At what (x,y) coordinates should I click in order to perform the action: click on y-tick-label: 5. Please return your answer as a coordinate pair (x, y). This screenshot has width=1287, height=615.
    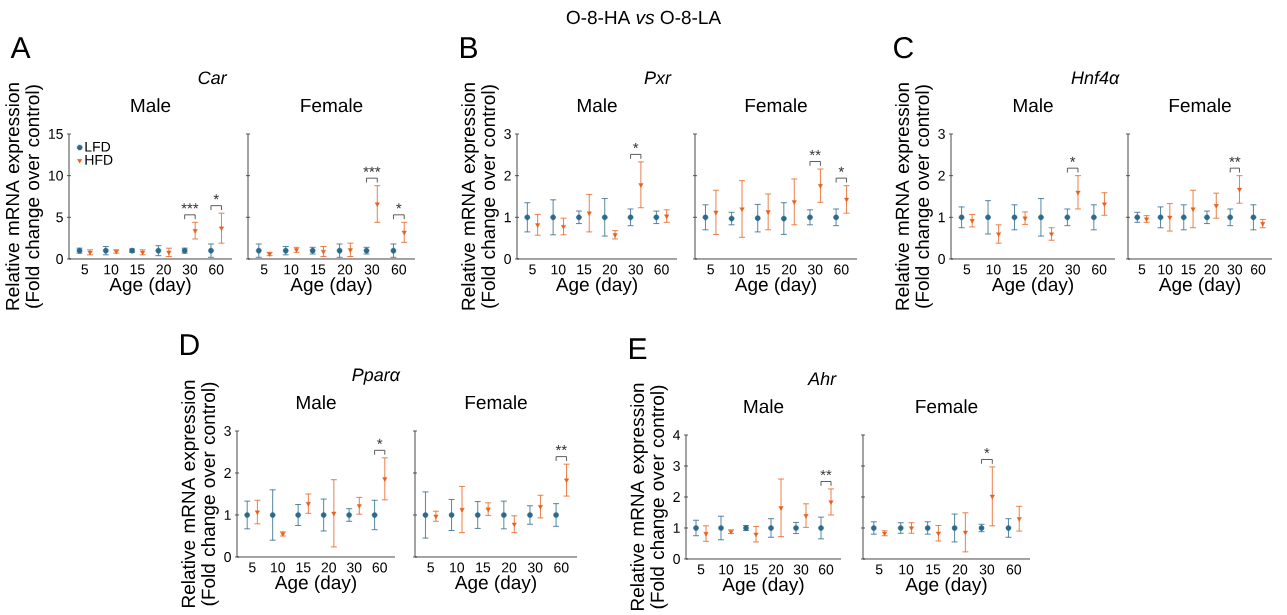
    Looking at the image, I should click on (59, 217).